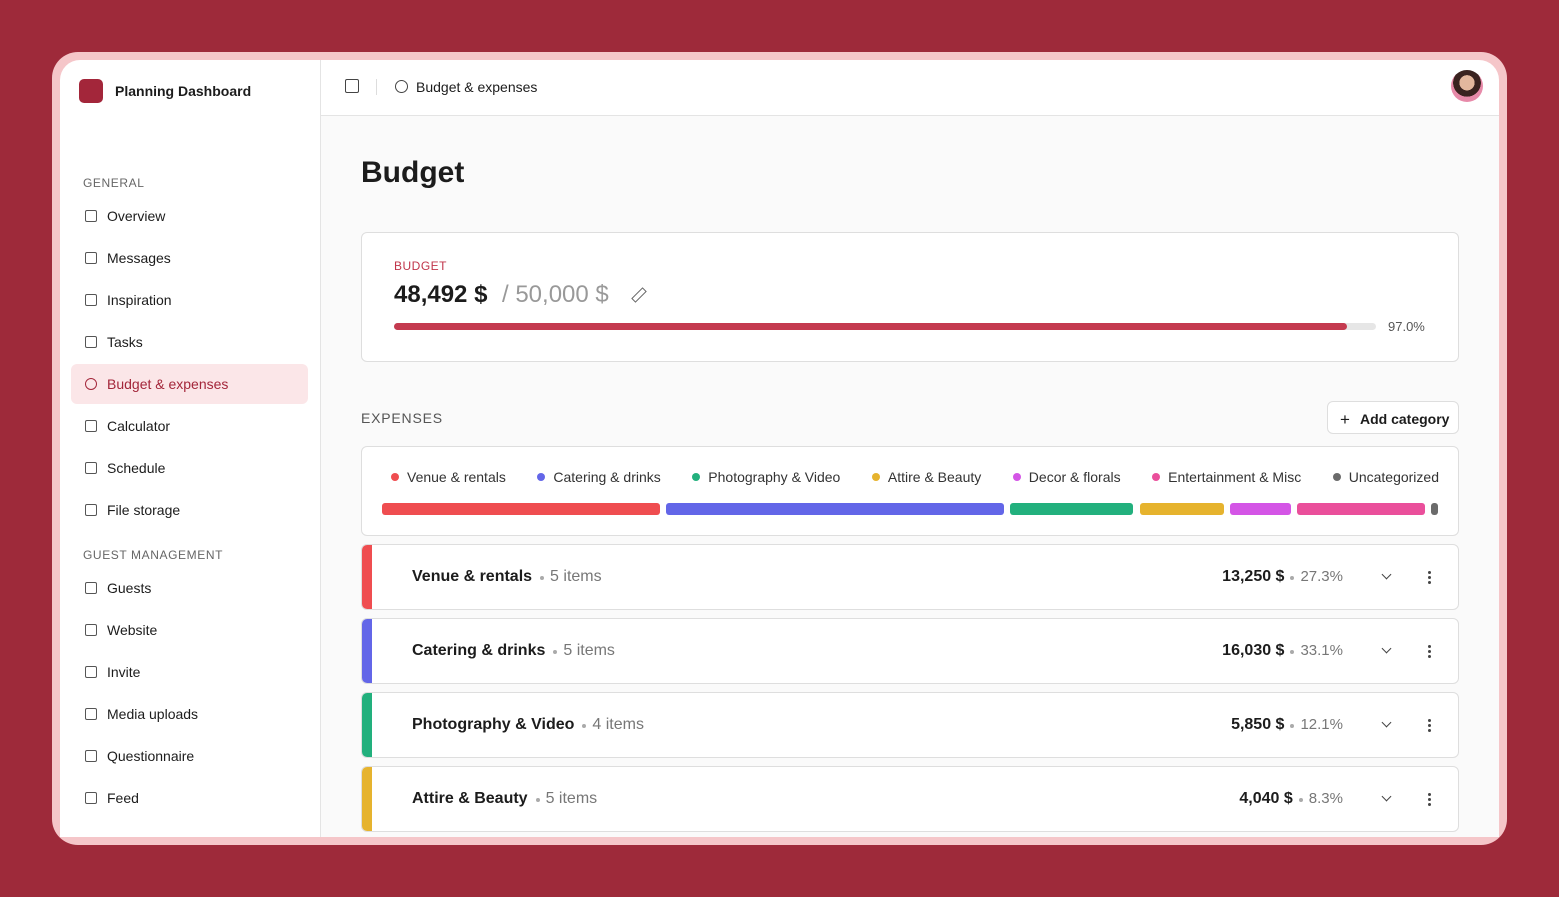 Image resolution: width=1559 pixels, height=897 pixels. I want to click on nav-label: Messages, so click(139, 258).